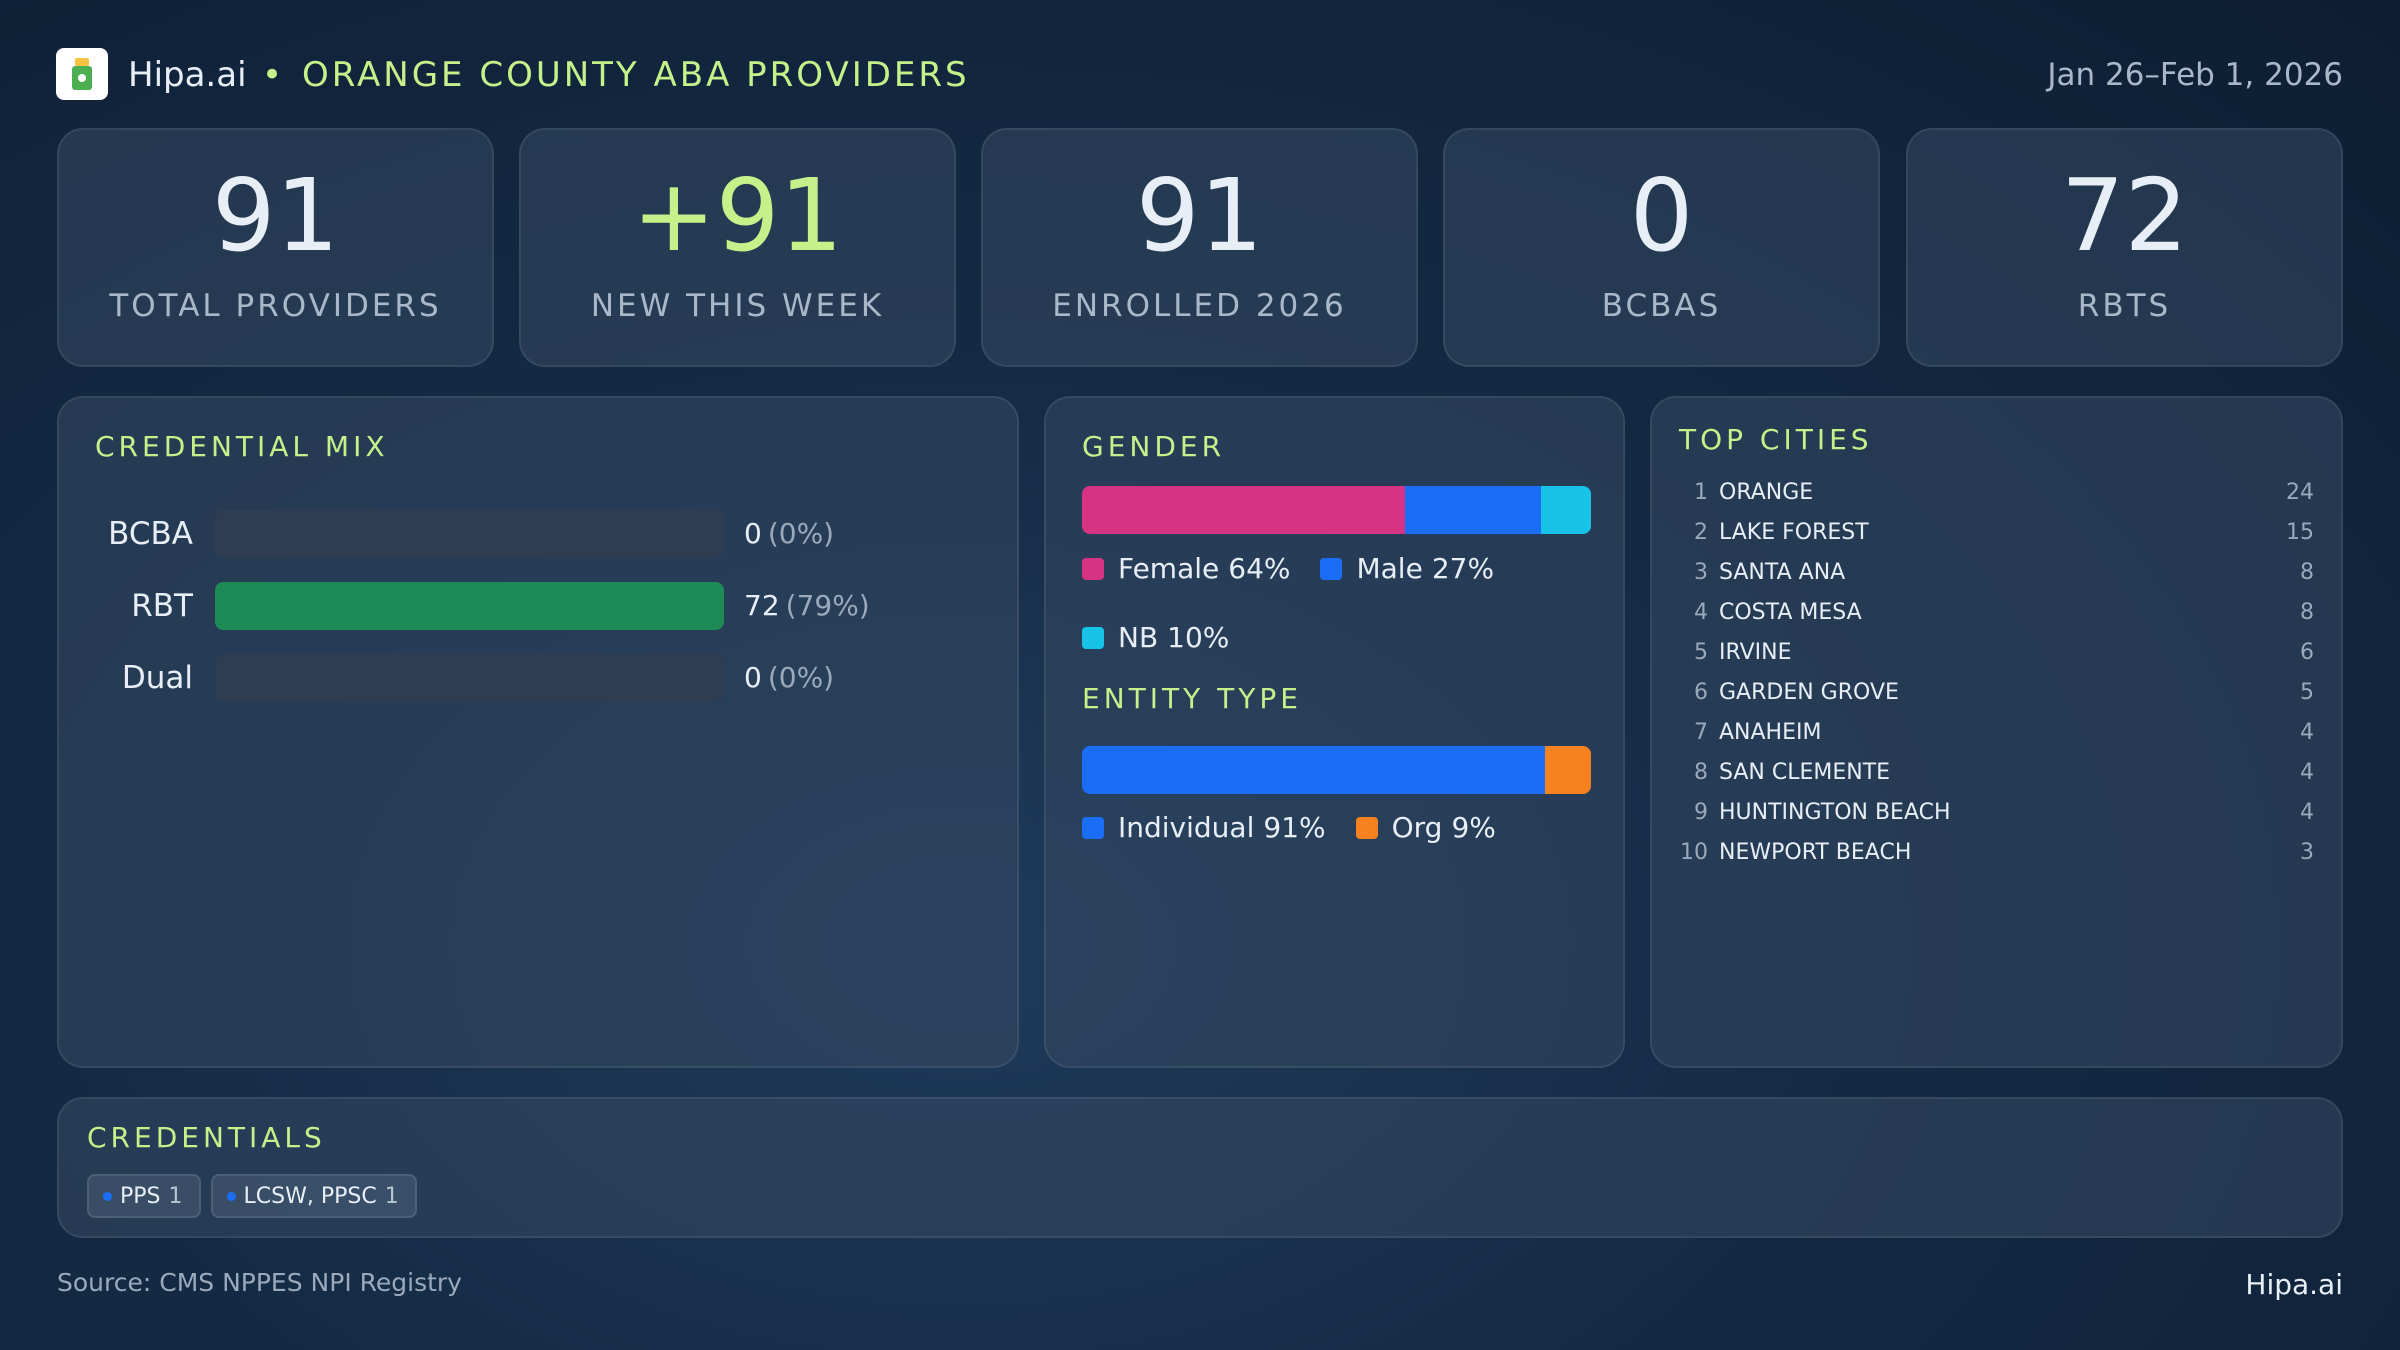 The width and height of the screenshot is (2400, 1350). I want to click on city-row: 7 ANAHEIM 4, so click(1996, 733).